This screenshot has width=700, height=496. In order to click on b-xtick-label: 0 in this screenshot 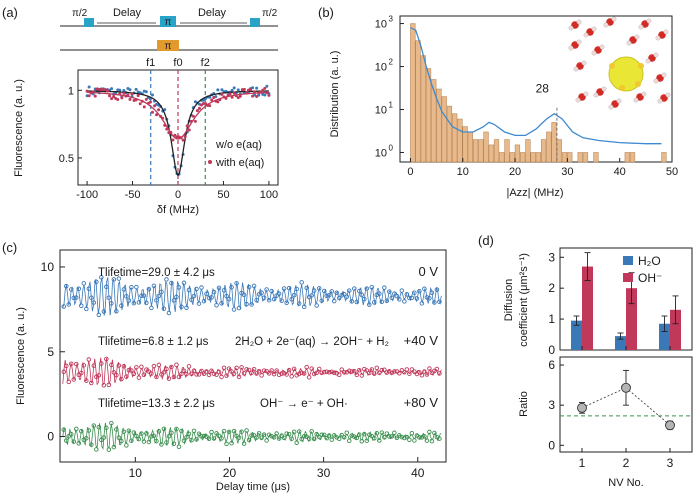, I will do `click(410, 172)`.